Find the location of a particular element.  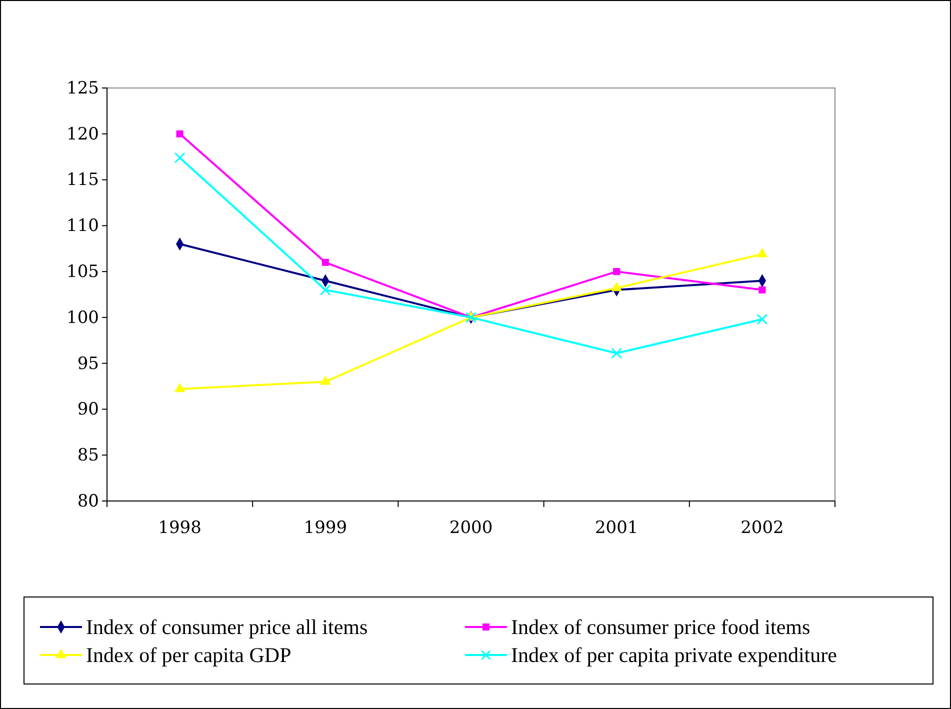

y-tick-label: 125 is located at coordinates (82, 88).